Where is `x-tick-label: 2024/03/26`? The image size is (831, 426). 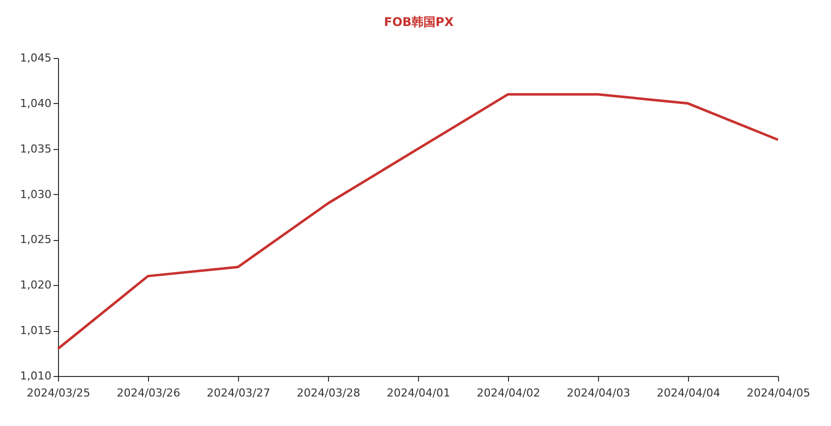 x-tick-label: 2024/03/26 is located at coordinates (148, 393).